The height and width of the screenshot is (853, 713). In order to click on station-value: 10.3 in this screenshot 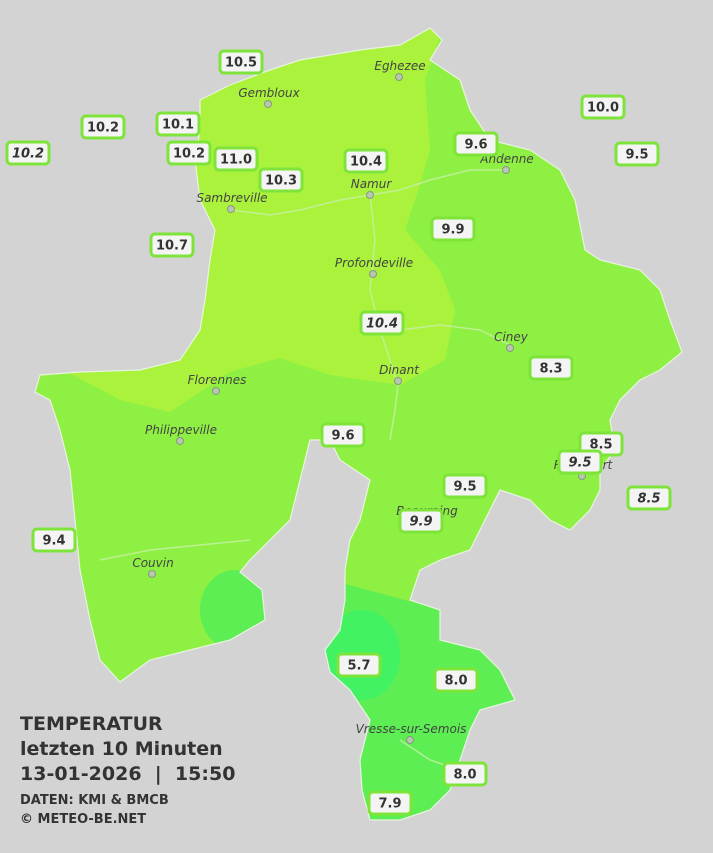, I will do `click(281, 181)`.